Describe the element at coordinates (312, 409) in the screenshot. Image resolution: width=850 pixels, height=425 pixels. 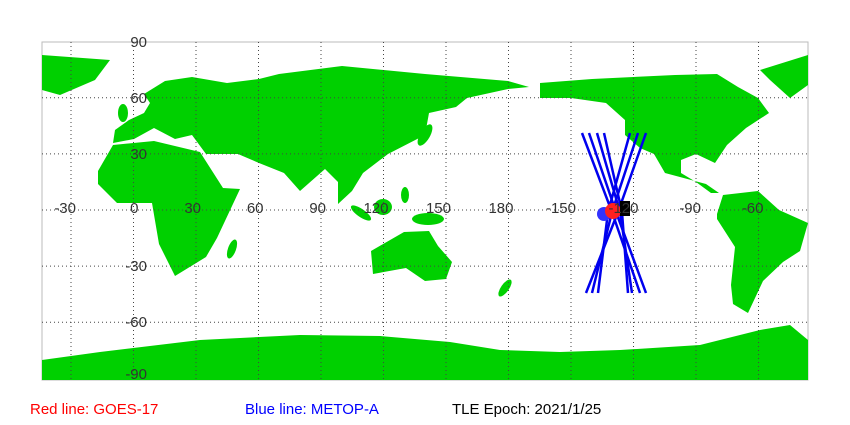
I see `legend-blue: Blue line: METOP-A` at that location.